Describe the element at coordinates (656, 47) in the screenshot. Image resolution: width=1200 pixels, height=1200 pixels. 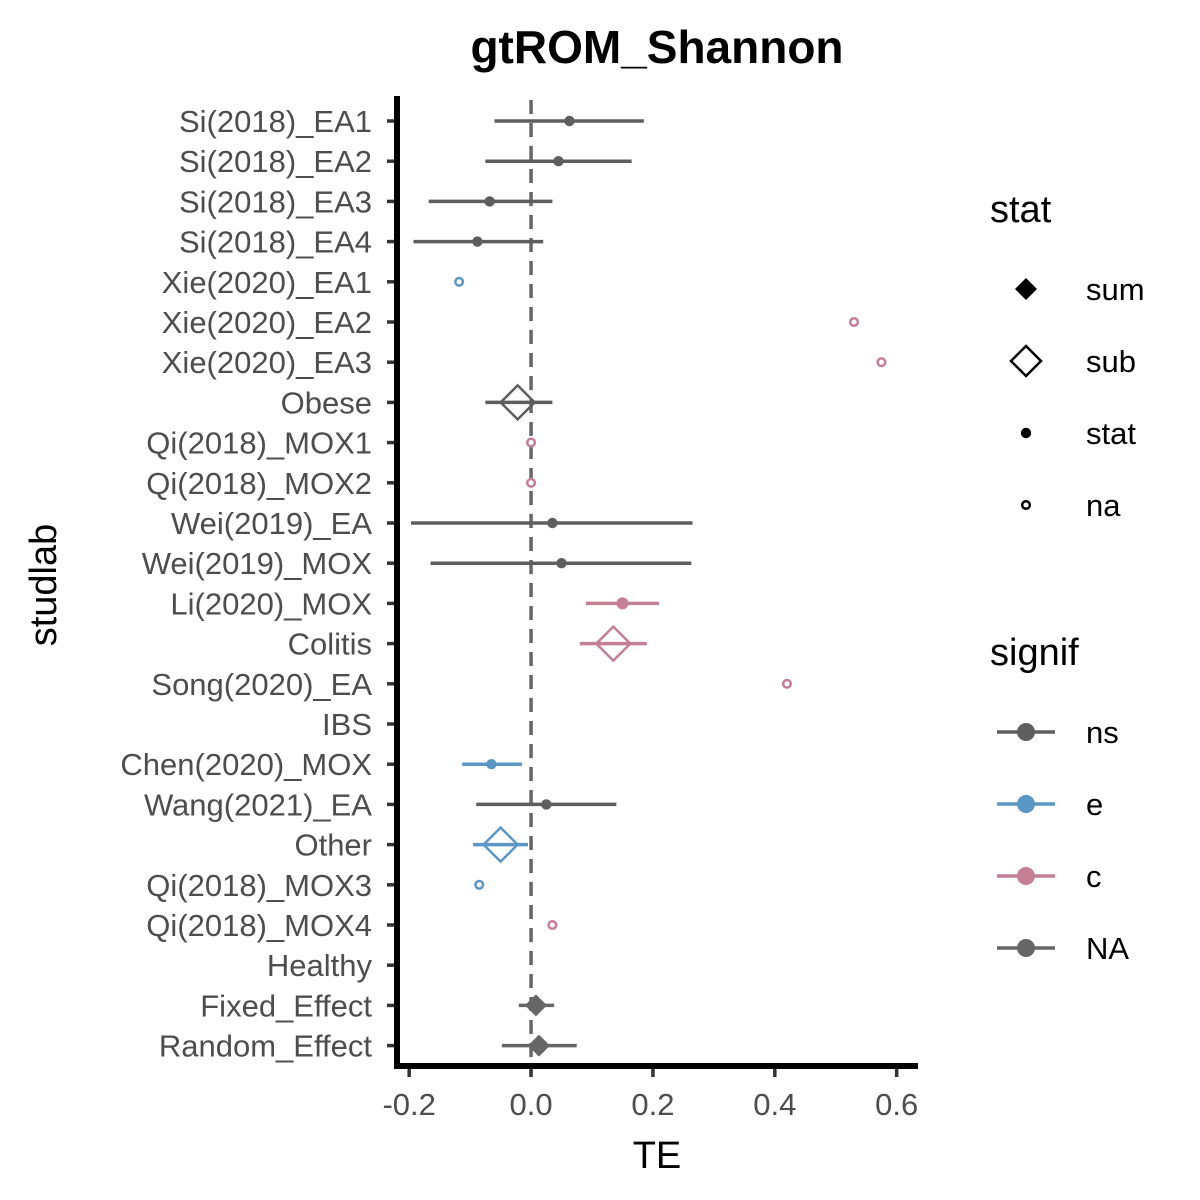
I see `chart-title: gtROM_Shannon` at that location.